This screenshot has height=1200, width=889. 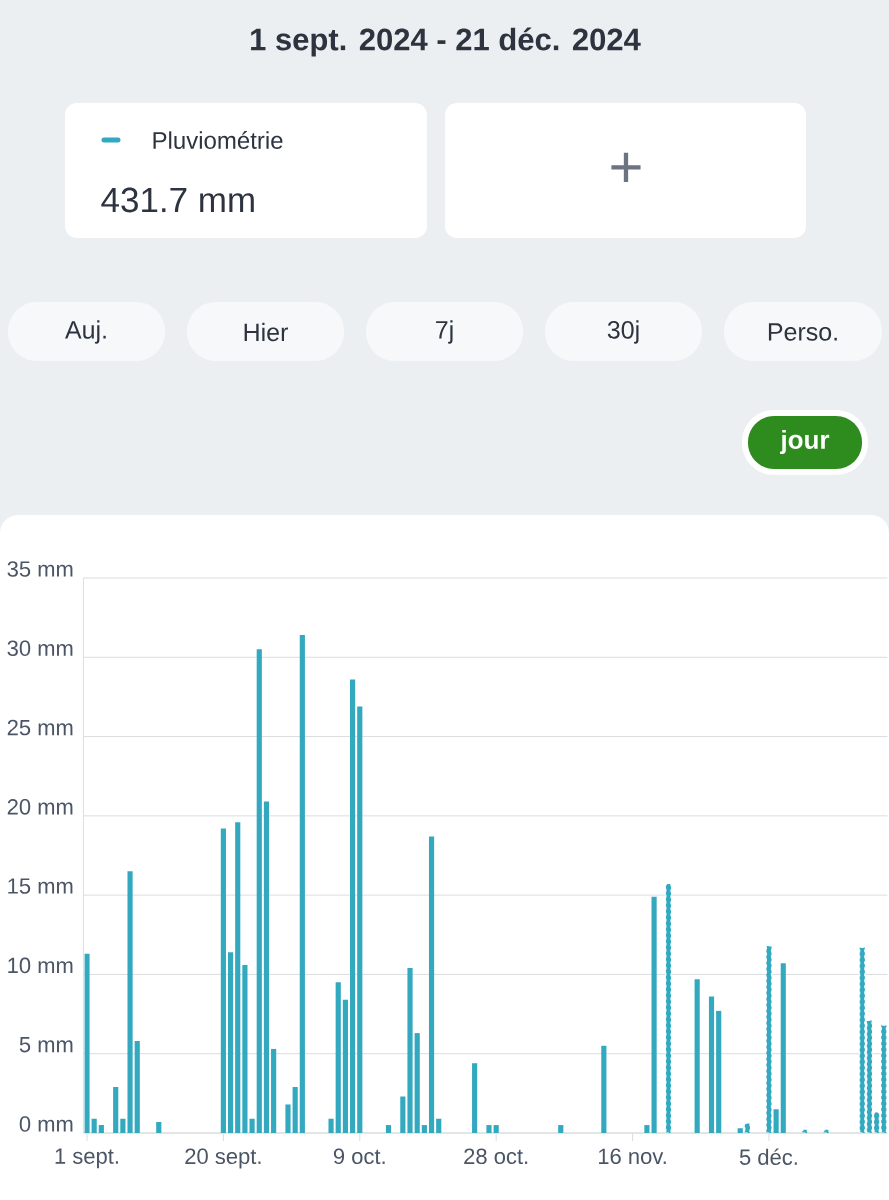 What do you see at coordinates (40, 886) in the screenshot?
I see `y-tick-label: 15 mm` at bounding box center [40, 886].